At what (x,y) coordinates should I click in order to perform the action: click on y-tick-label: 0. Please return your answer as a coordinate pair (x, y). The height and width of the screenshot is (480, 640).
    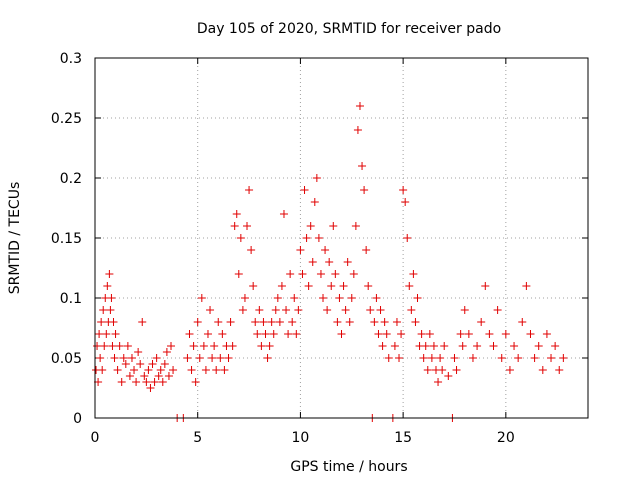
    Looking at the image, I should click on (77, 419).